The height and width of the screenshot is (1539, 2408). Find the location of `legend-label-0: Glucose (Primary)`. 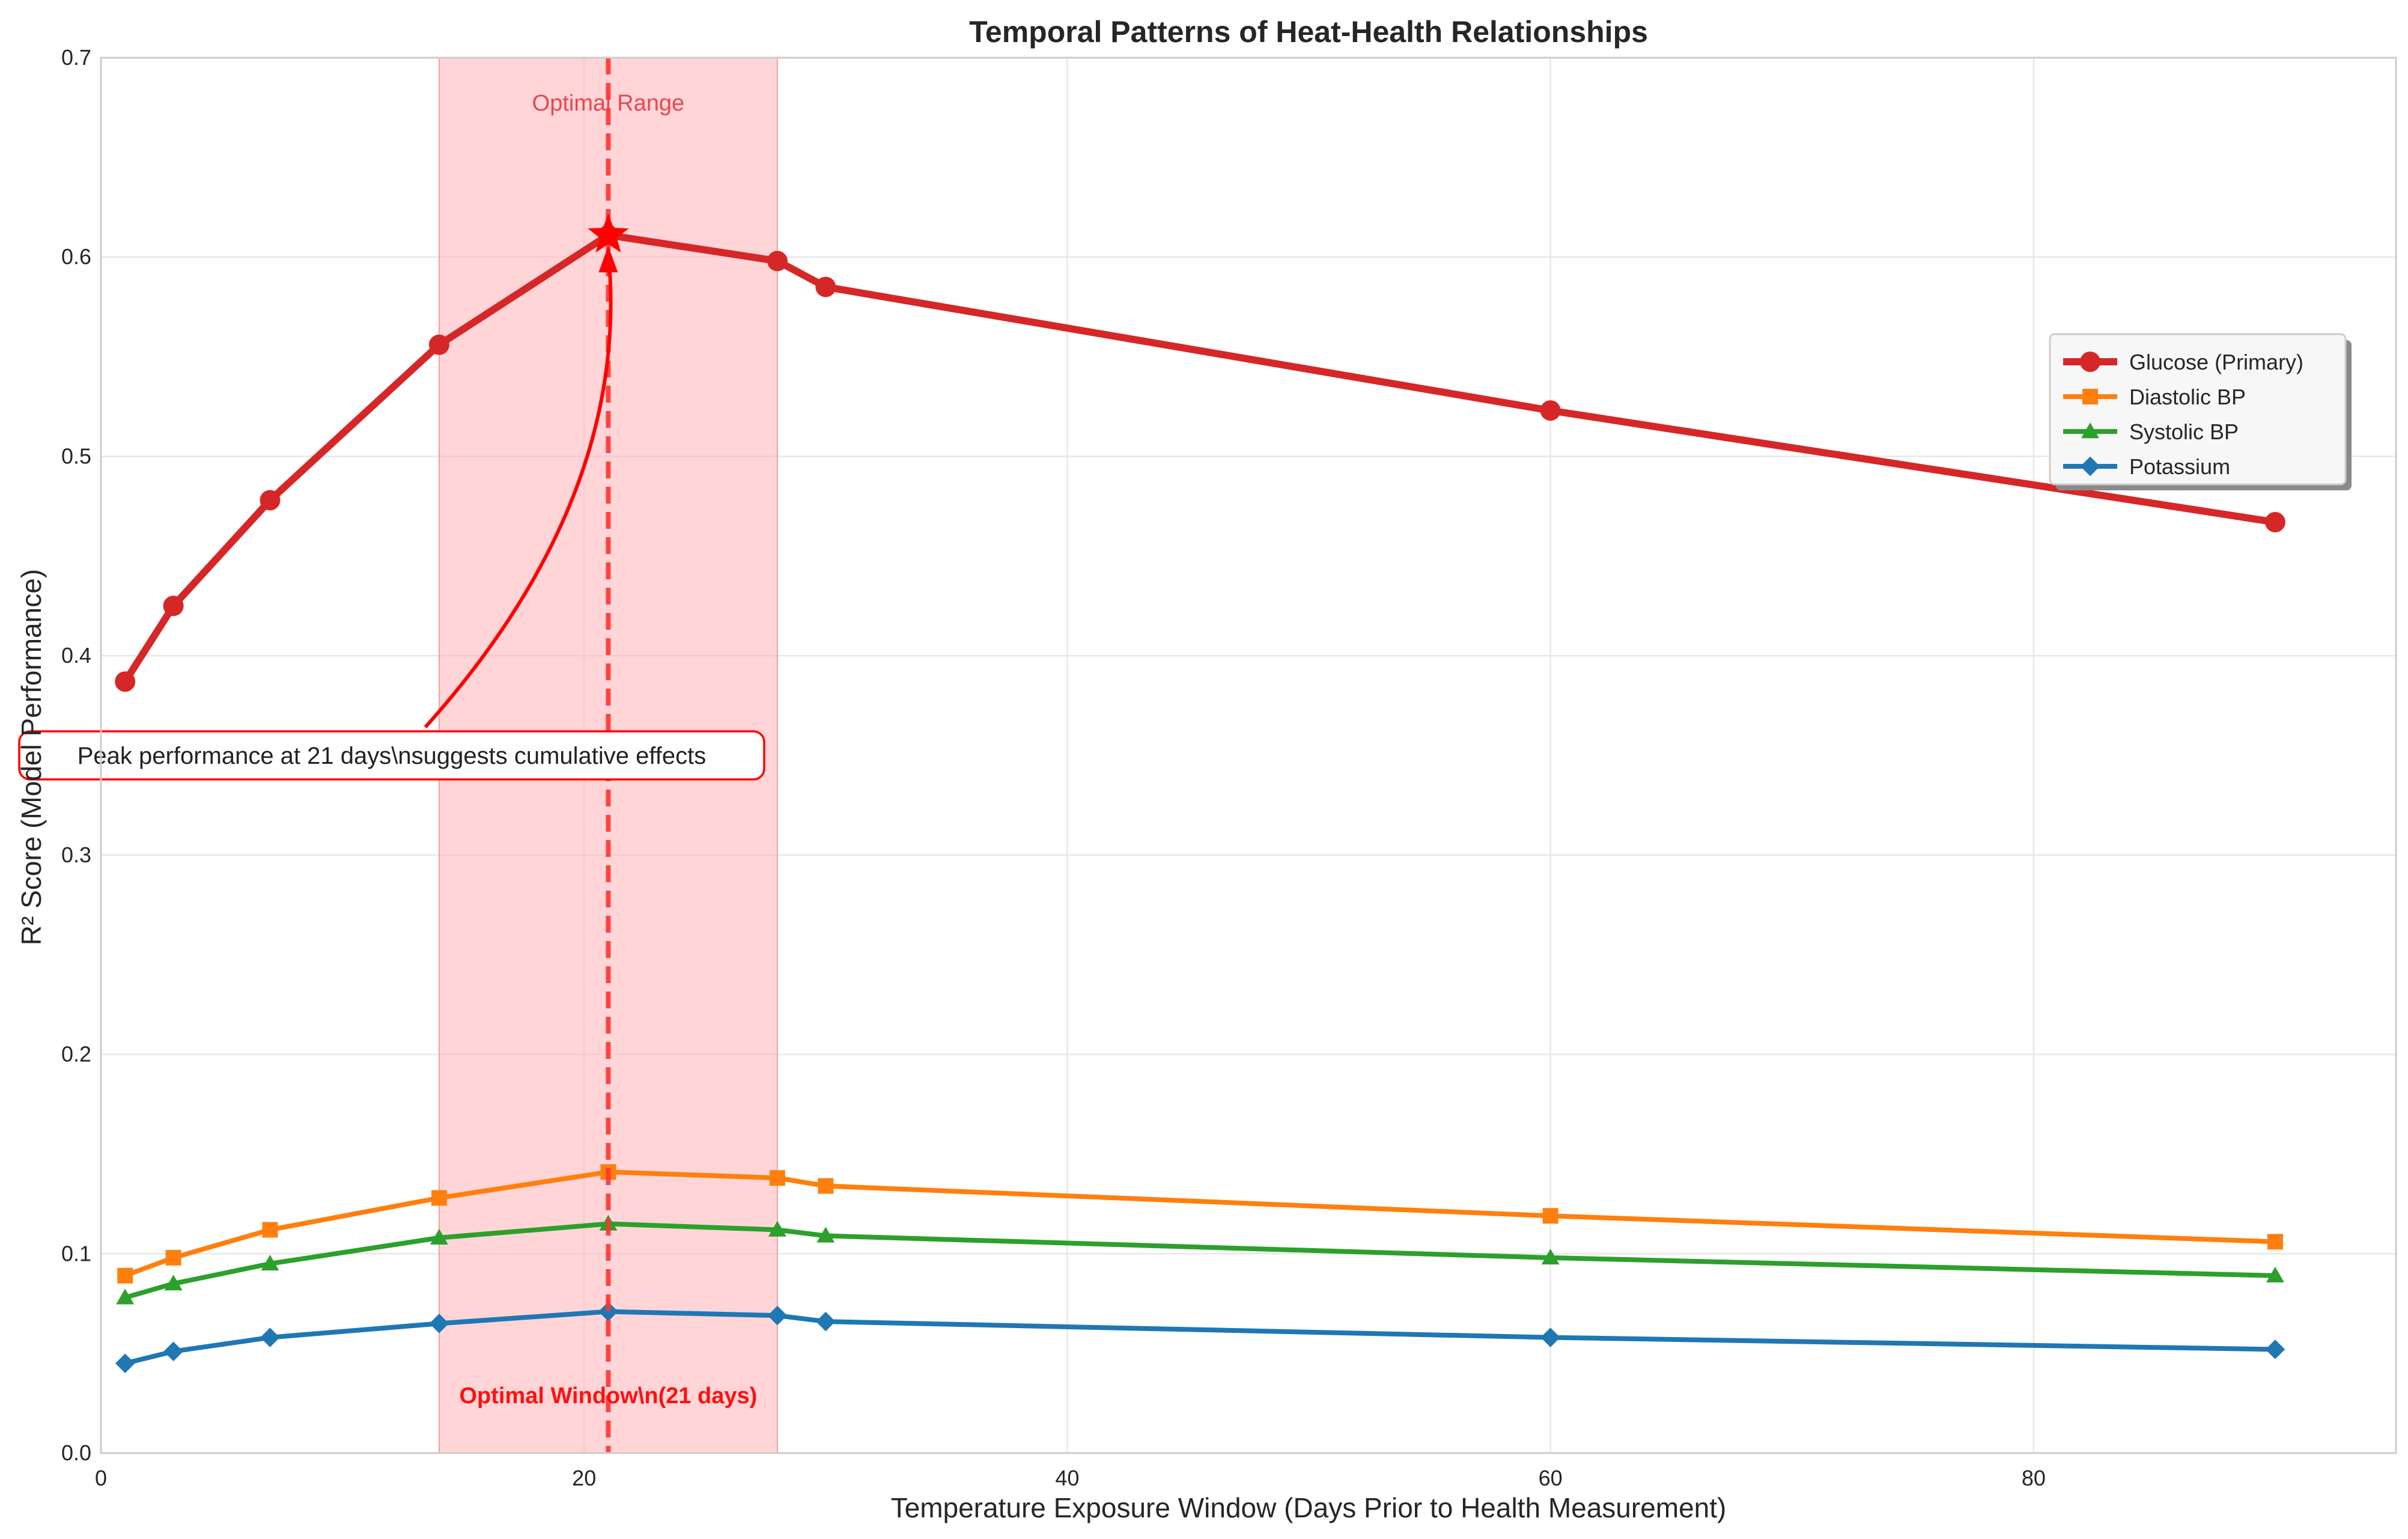

legend-label-0: Glucose (Primary) is located at coordinates (2216, 362).